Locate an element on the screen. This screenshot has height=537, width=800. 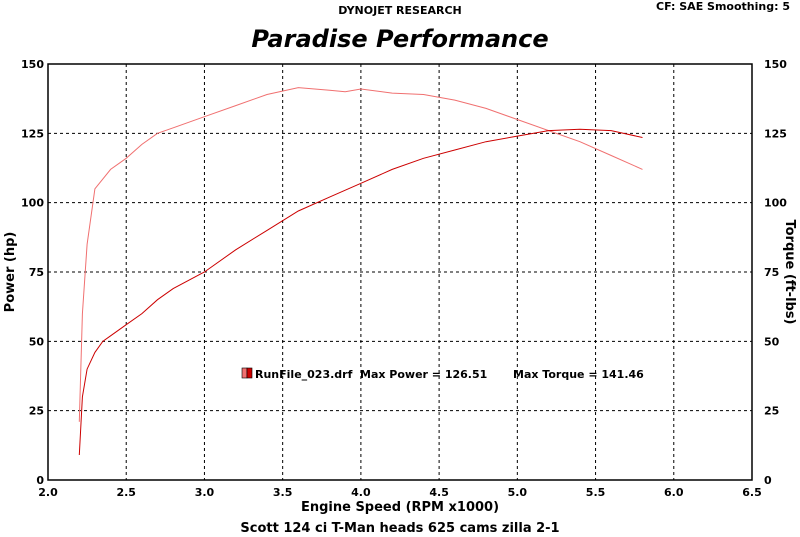
chart-title: Paradise Performance is located at coordinates (399, 39).